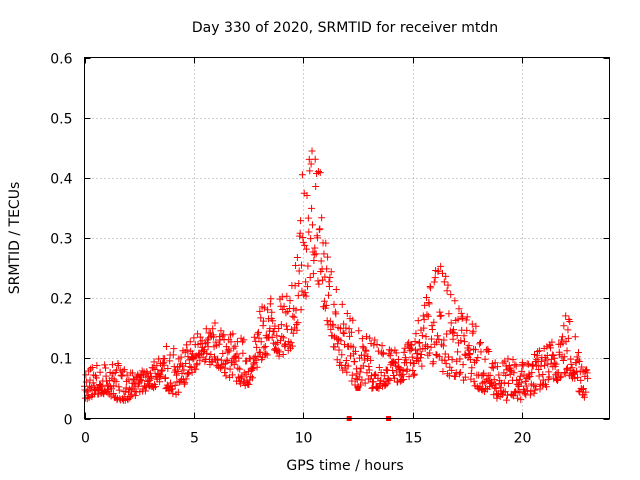 This screenshot has height=480, width=640. What do you see at coordinates (61, 360) in the screenshot?
I see `y-tick-label: 0.1` at bounding box center [61, 360].